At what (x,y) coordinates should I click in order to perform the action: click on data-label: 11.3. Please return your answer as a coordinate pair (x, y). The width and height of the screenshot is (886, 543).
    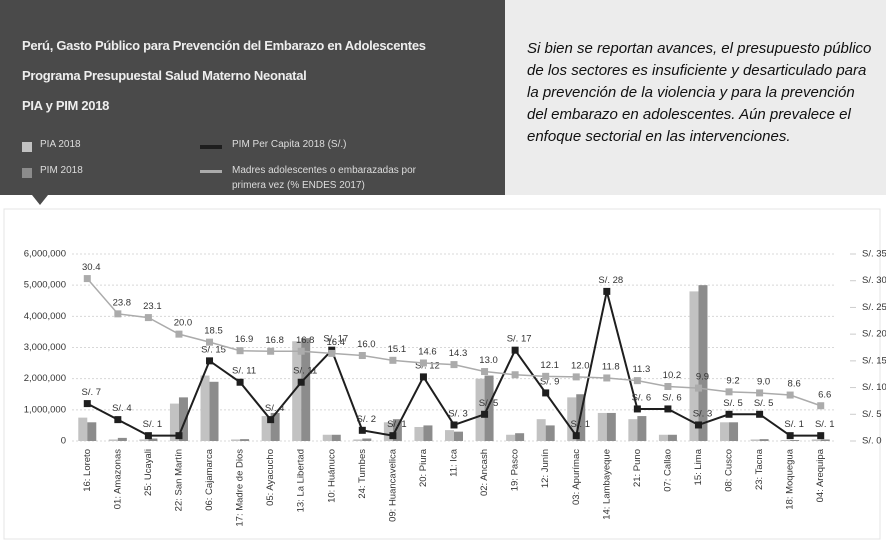
    Looking at the image, I should click on (641, 369).